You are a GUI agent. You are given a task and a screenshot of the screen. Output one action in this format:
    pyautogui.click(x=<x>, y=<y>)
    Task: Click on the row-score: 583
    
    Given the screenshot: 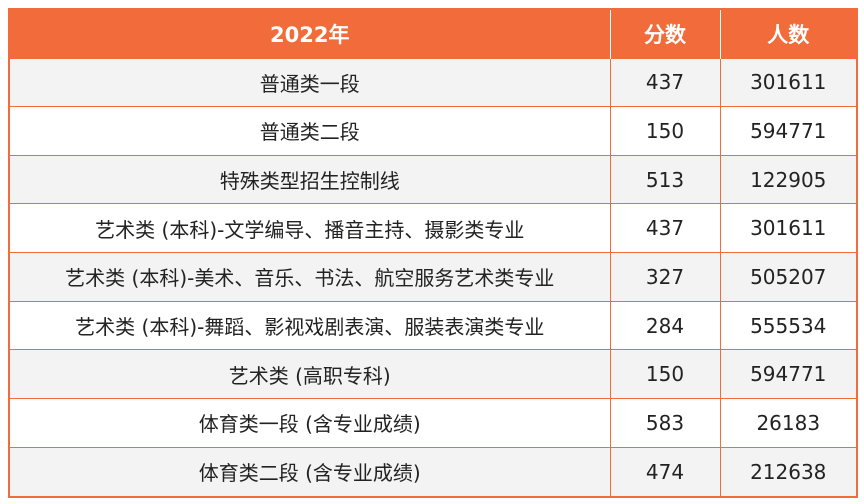 What is the action you would take?
    pyautogui.click(x=665, y=423)
    